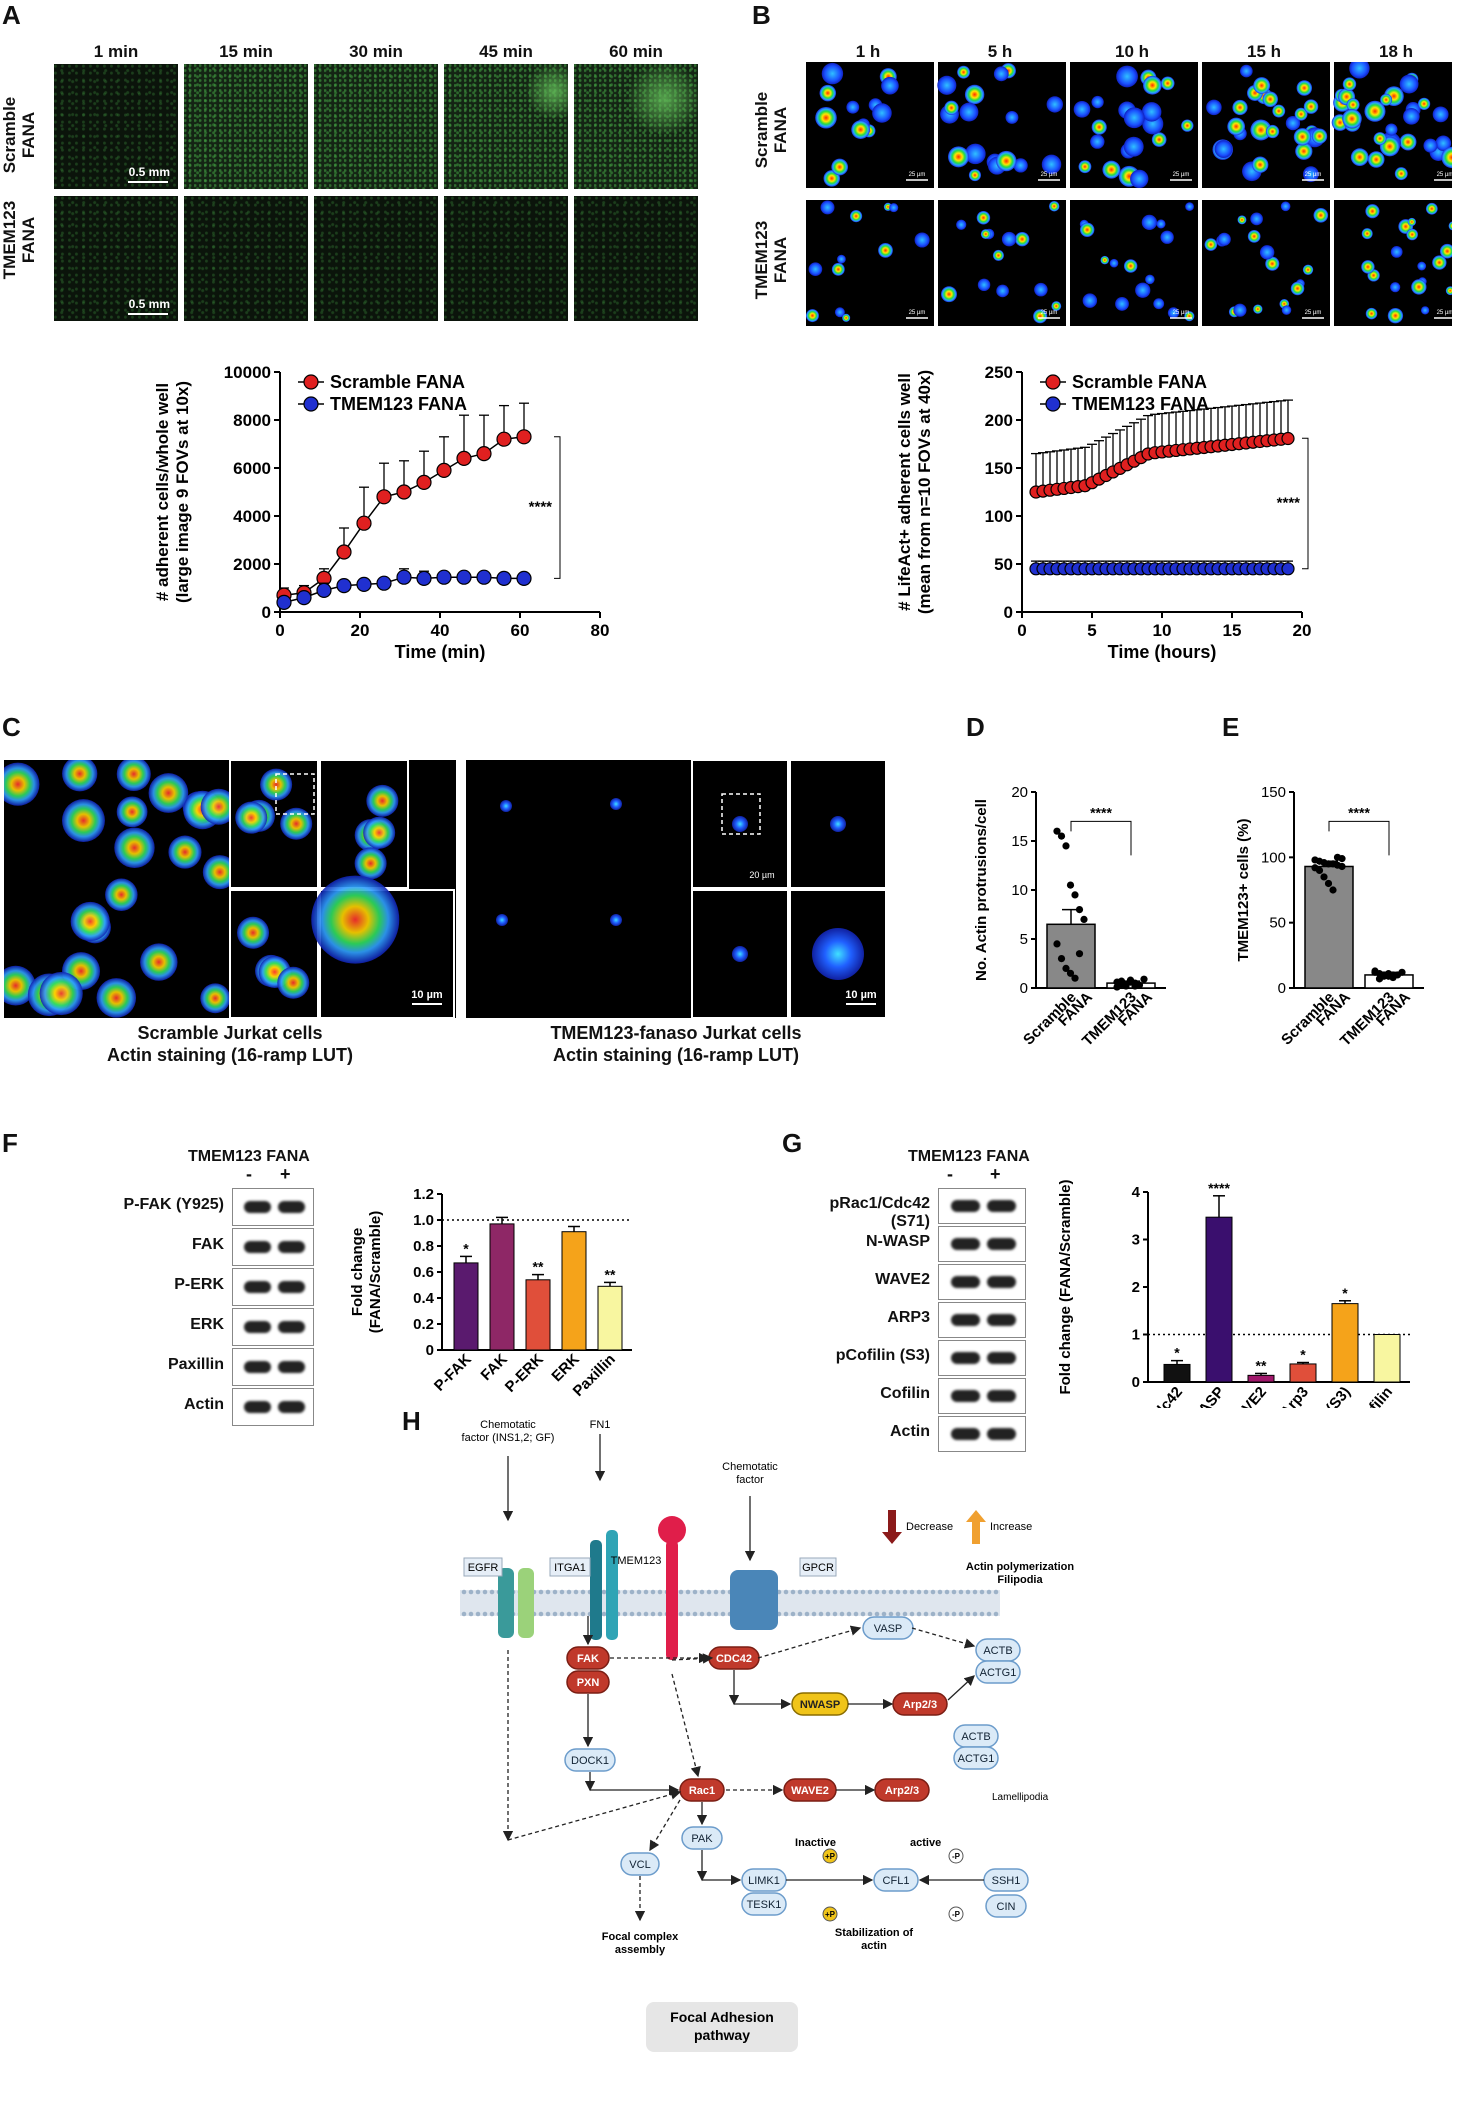 This screenshot has width=1468, height=2104. I want to click on x-tick-label: 10, so click(1162, 630).